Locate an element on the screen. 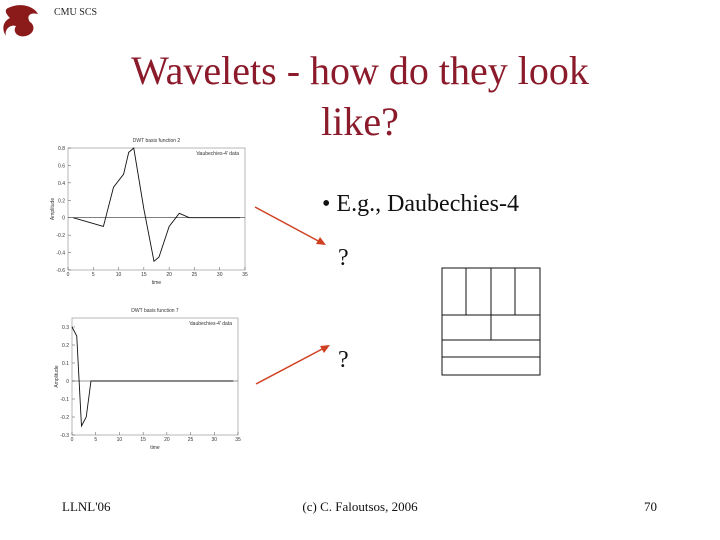 The width and height of the screenshot is (720, 540). y-tick-label: 0.8 is located at coordinates (61, 149).